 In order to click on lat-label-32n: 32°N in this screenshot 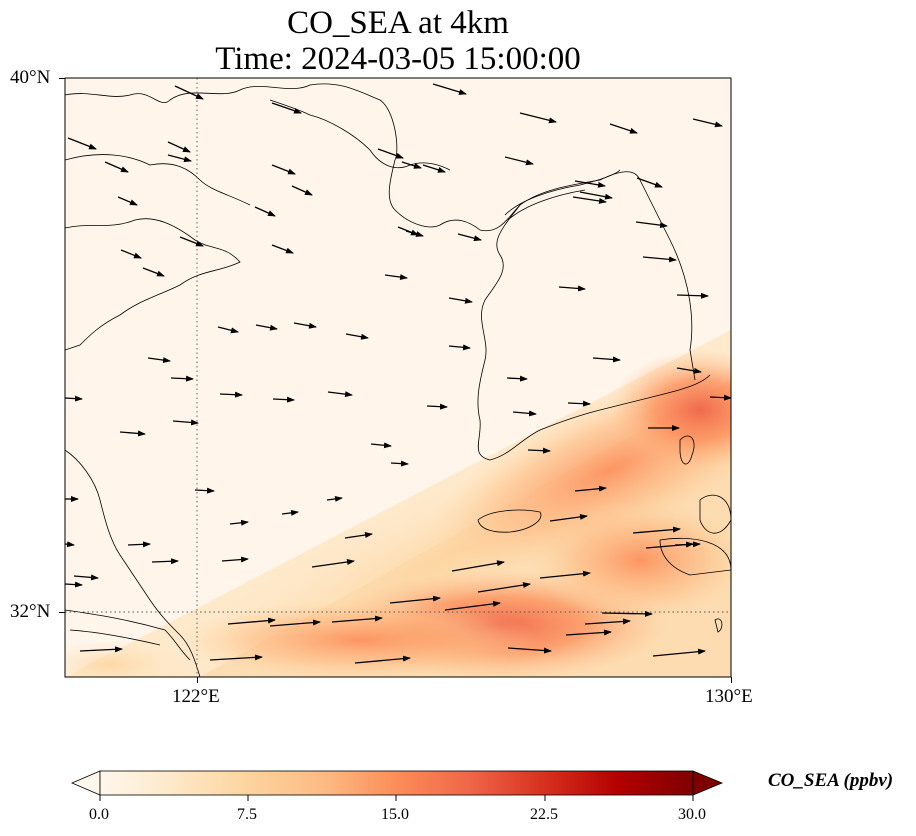, I will do `click(30, 611)`.